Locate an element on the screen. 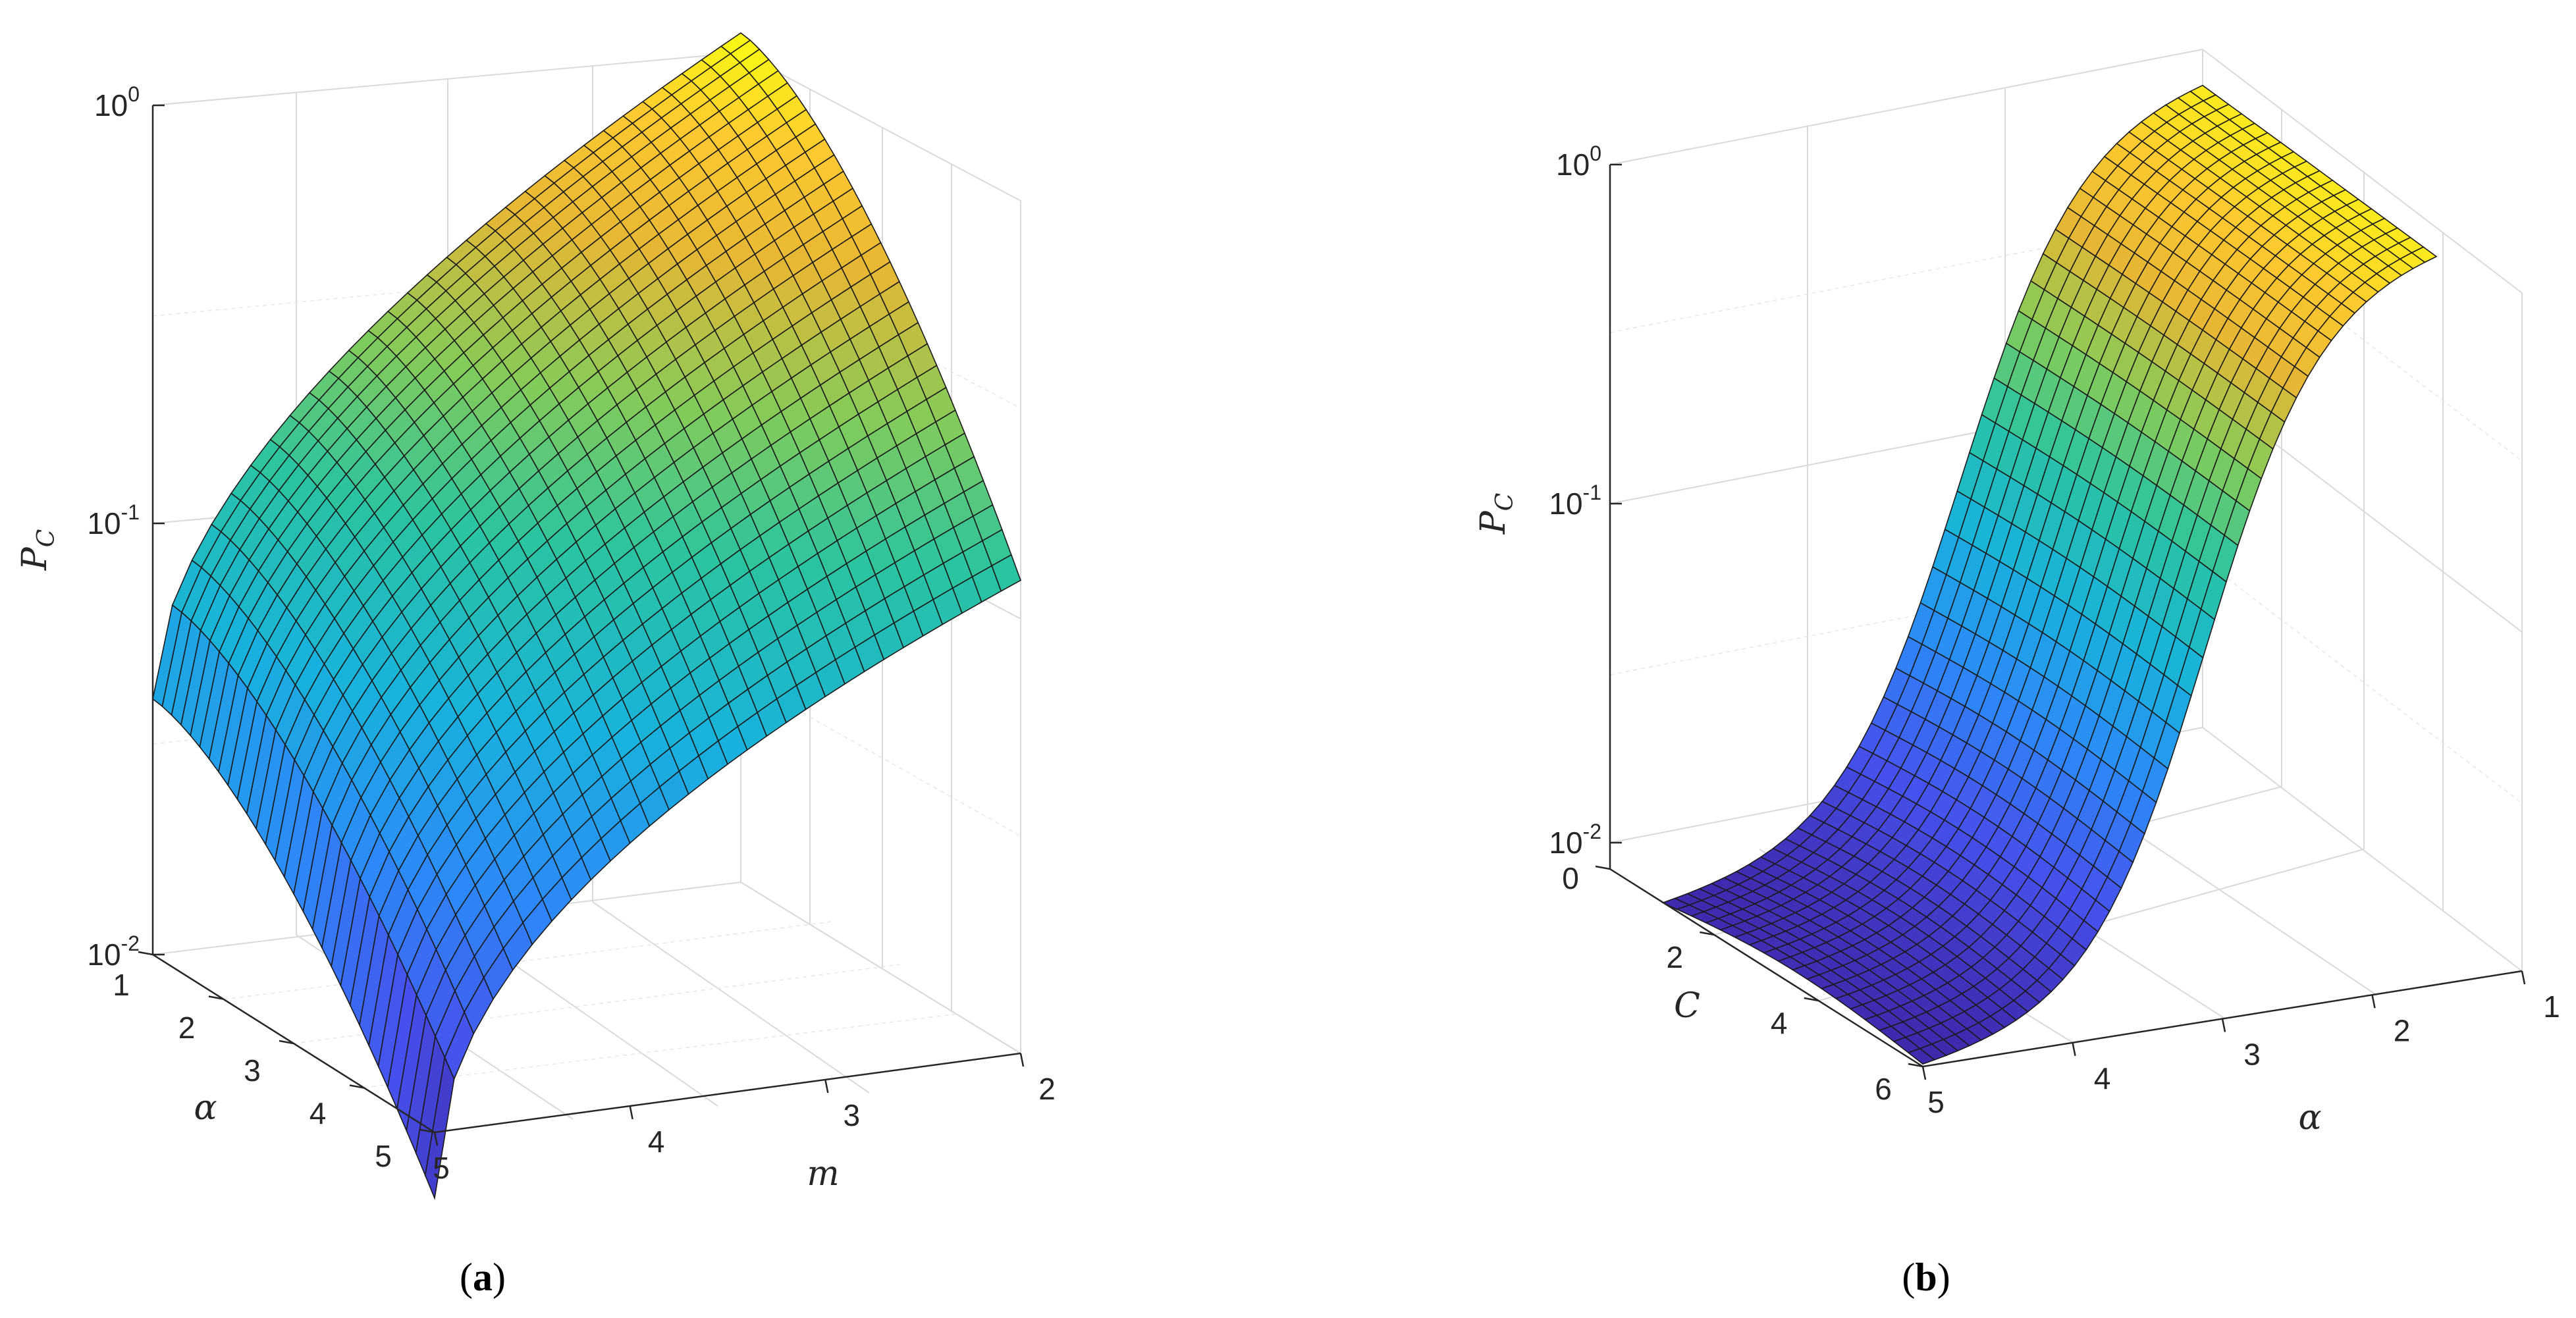 This screenshot has height=1318, width=2576. panel-b-x-tick-label: 5 is located at coordinates (1936, 1102).